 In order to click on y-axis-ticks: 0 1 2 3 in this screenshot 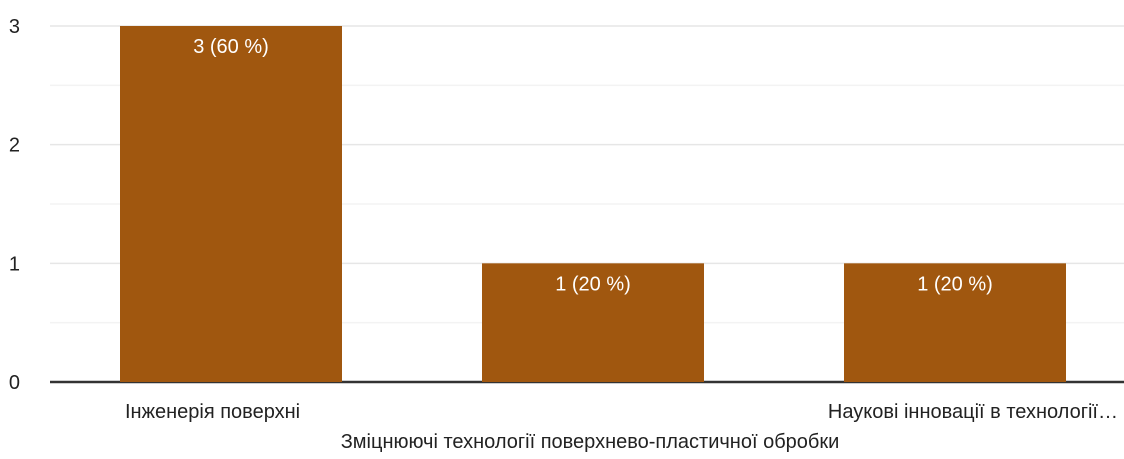, I will do `click(14, 205)`.